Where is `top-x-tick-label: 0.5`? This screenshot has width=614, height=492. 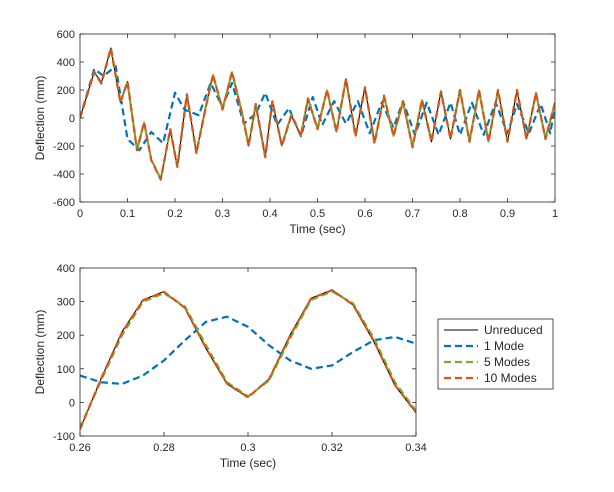 top-x-tick-label: 0.5 is located at coordinates (317, 214).